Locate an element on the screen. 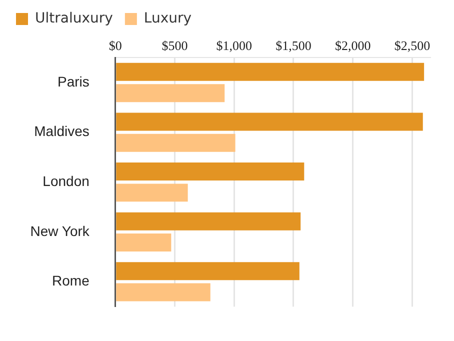 The image size is (454, 341). x-tick-label: $0 is located at coordinates (115, 46).